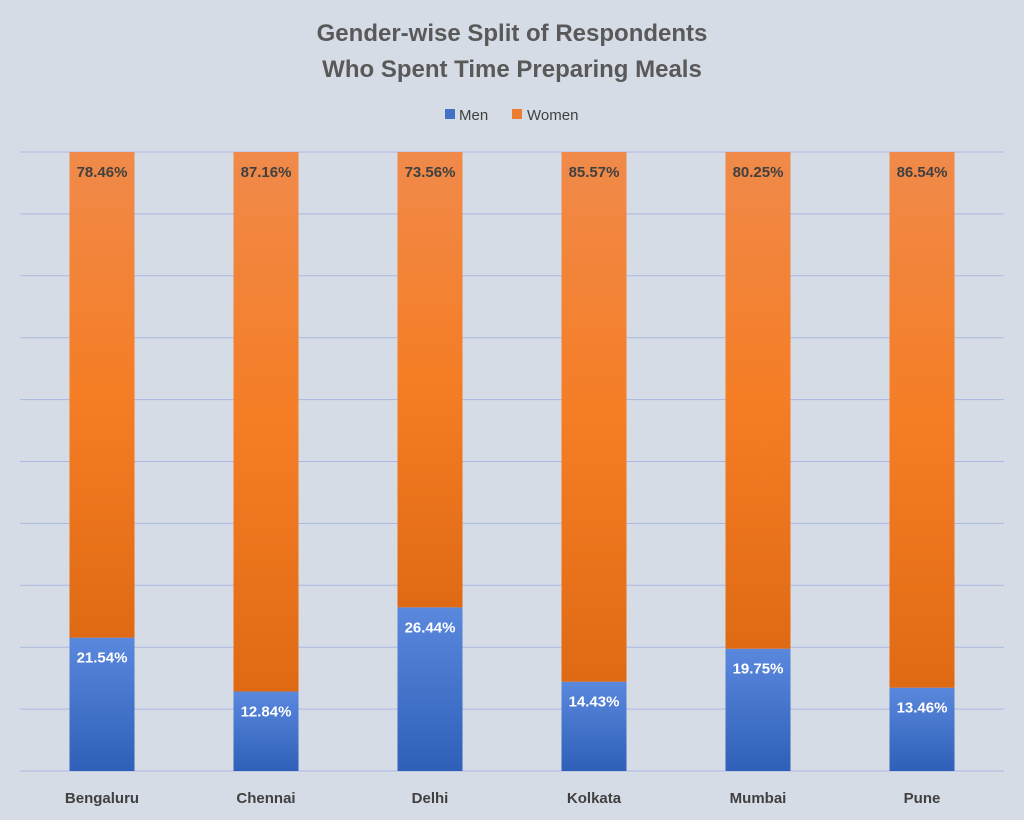 This screenshot has height=820, width=1024. What do you see at coordinates (430, 689) in the screenshot?
I see `bar-men-delhi` at bounding box center [430, 689].